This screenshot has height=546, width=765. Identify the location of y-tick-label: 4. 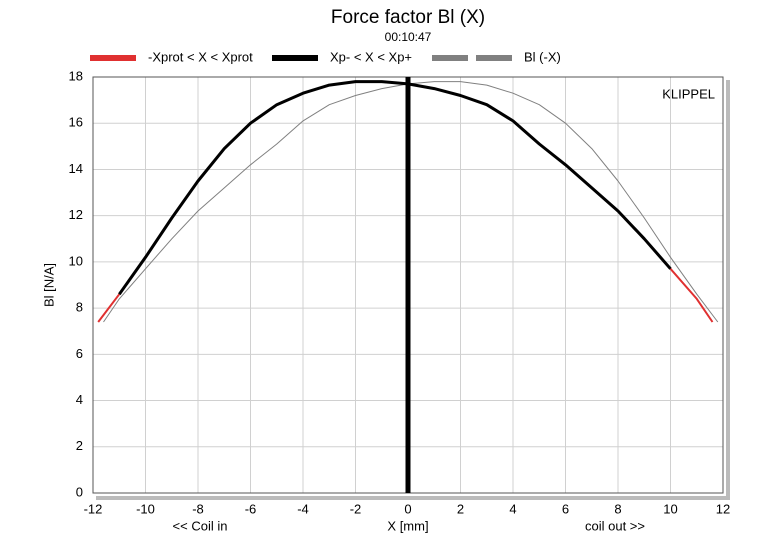
(79, 399).